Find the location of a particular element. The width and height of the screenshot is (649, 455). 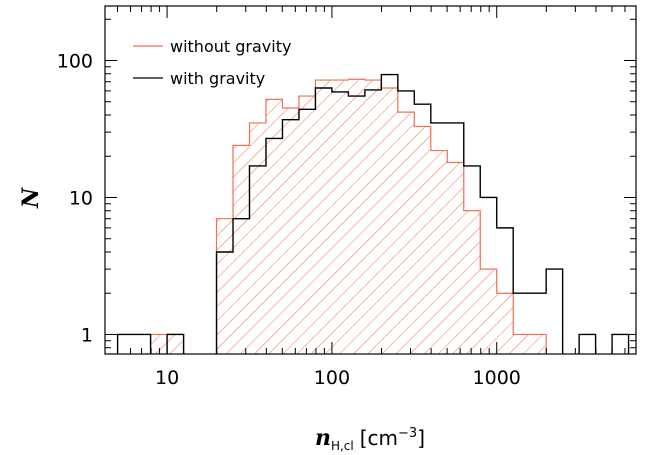

legend: without gravity with gravity is located at coordinates (212, 62).